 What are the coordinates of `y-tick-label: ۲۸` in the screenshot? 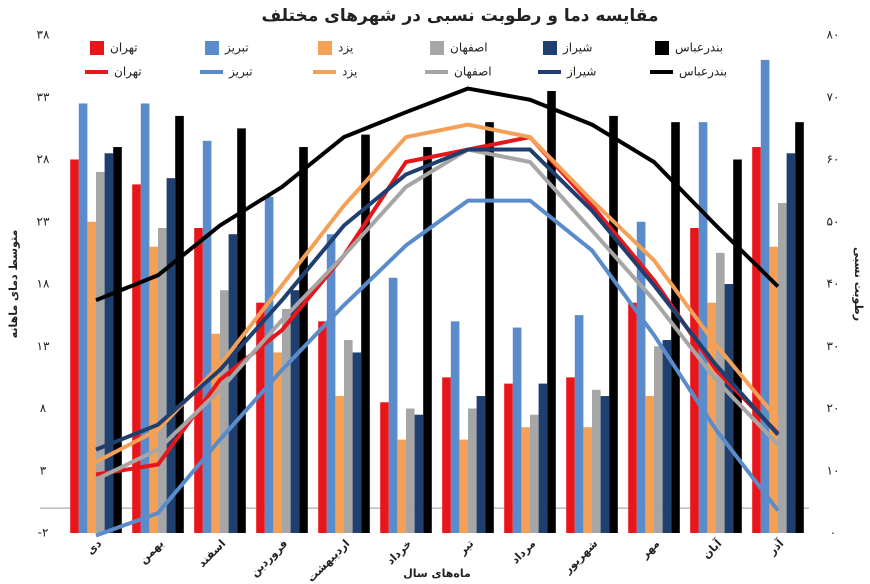 It's located at (43, 159).